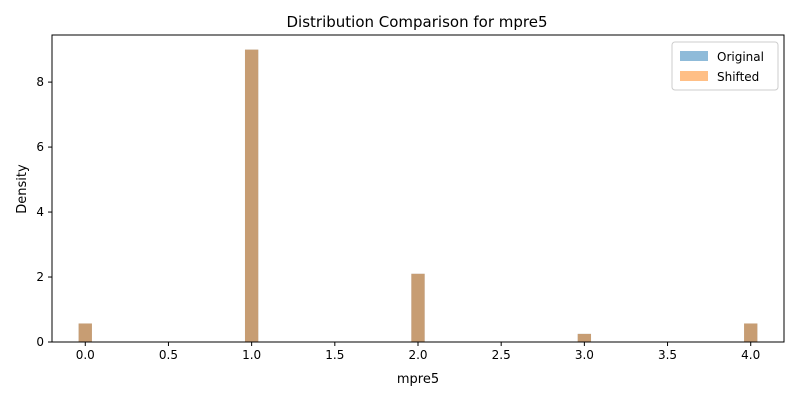 Image resolution: width=800 pixels, height=404 pixels. Describe the element at coordinates (251, 355) in the screenshot. I see `x-tick-label: 1.0` at that location.